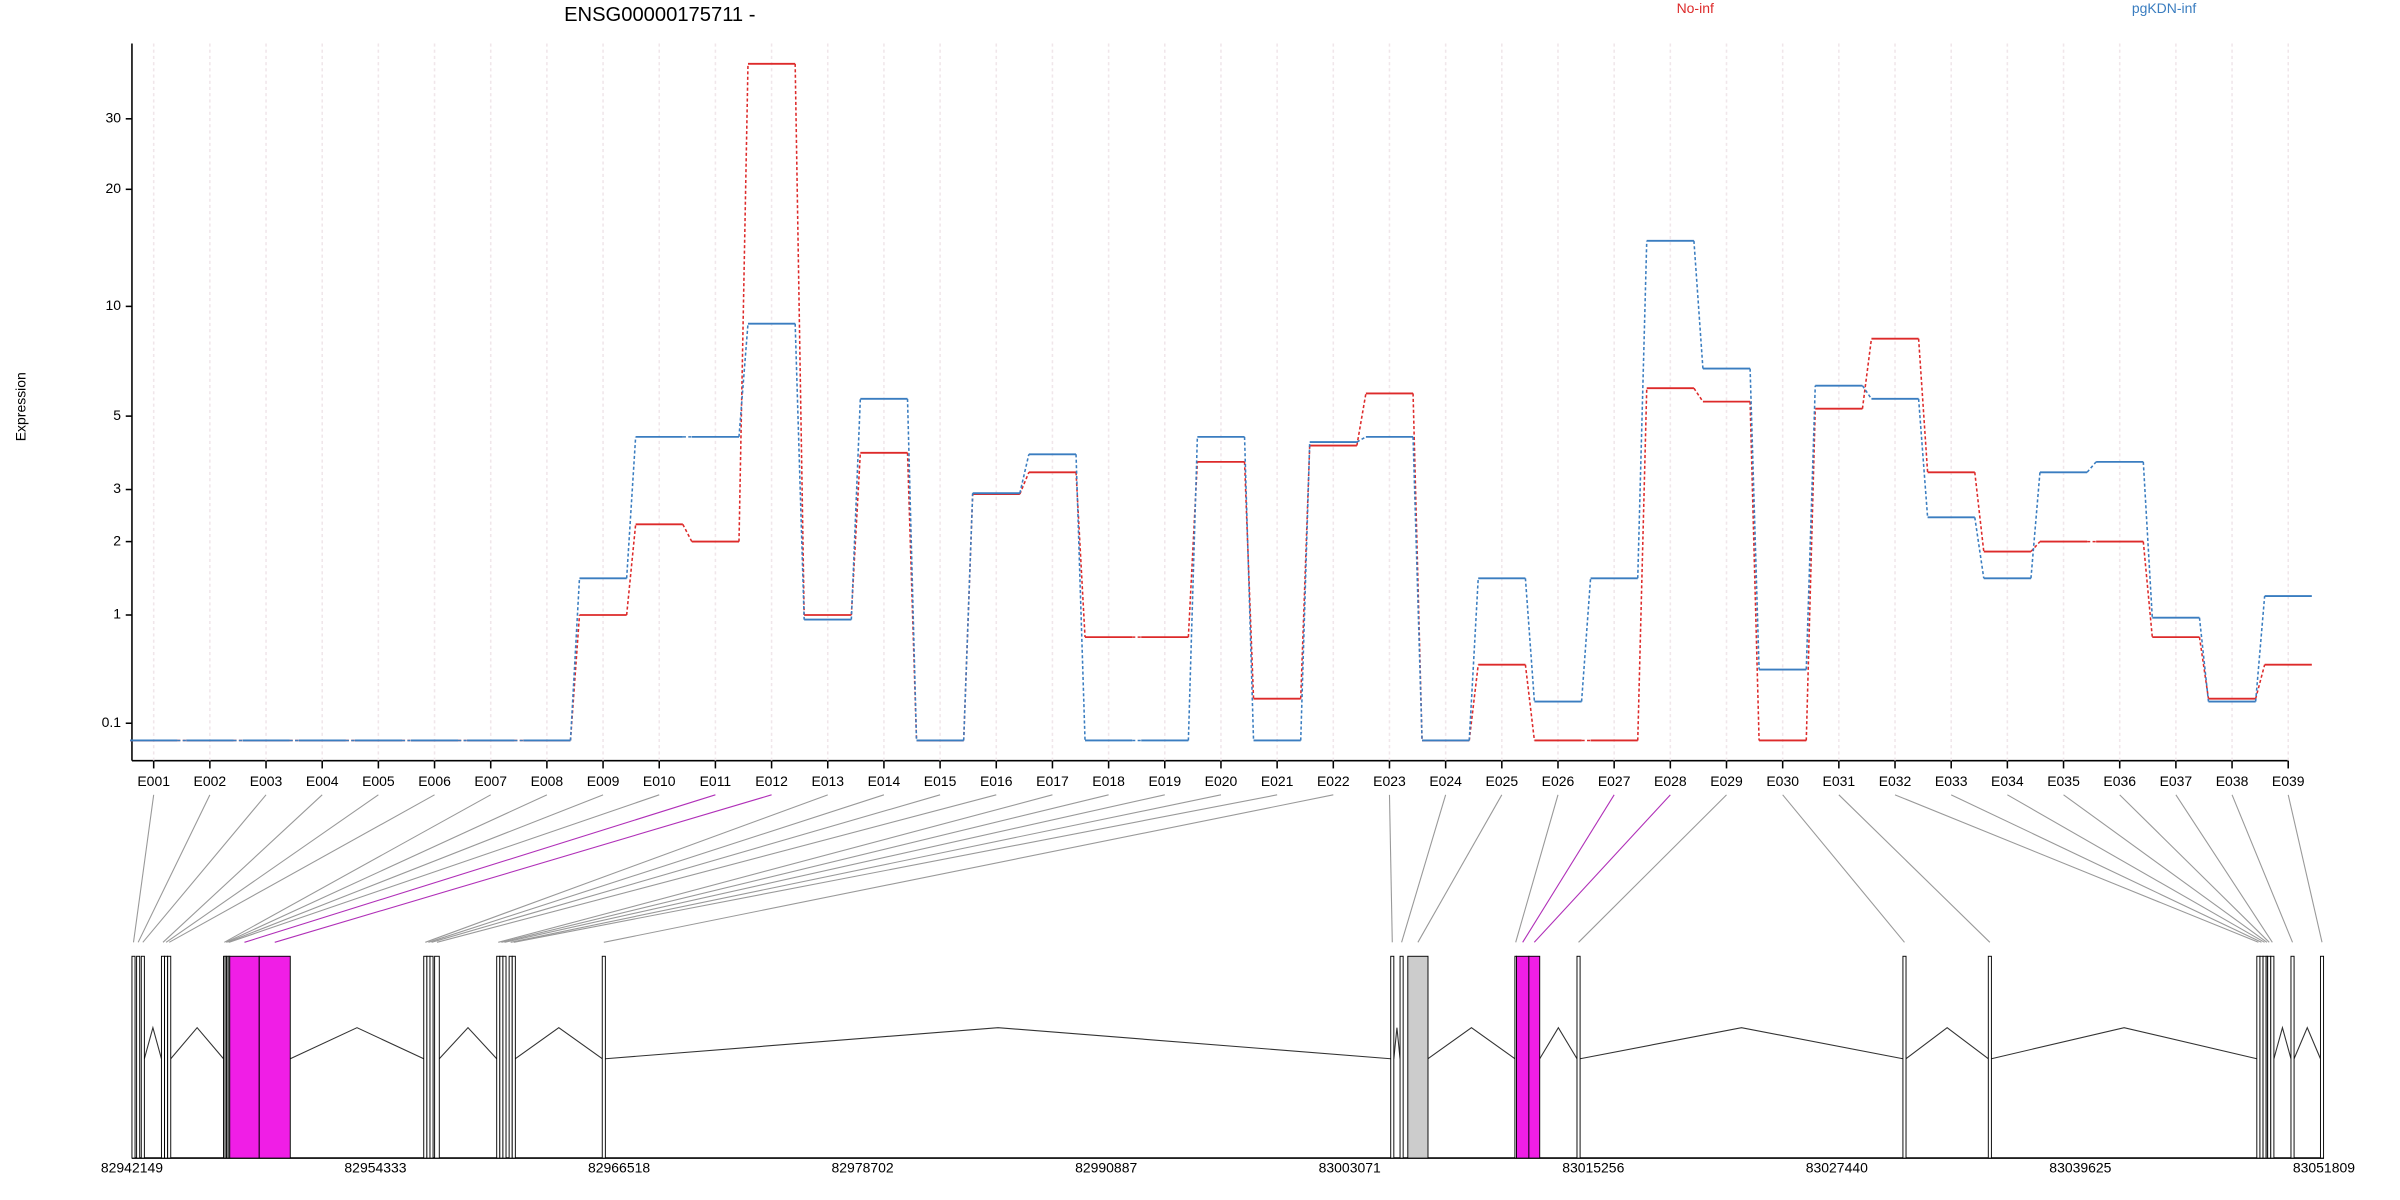 The width and height of the screenshot is (2400, 1200). I want to click on x-tick-label: E029, so click(1726, 781).